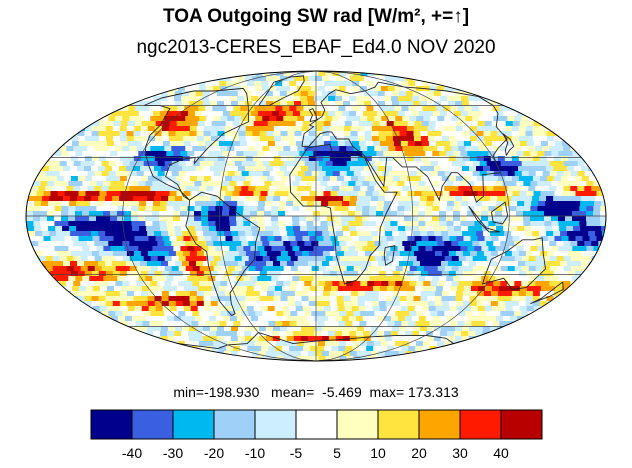 The height and width of the screenshot is (468, 632). I want to click on colorbar-tick-label: -10, so click(255, 453).